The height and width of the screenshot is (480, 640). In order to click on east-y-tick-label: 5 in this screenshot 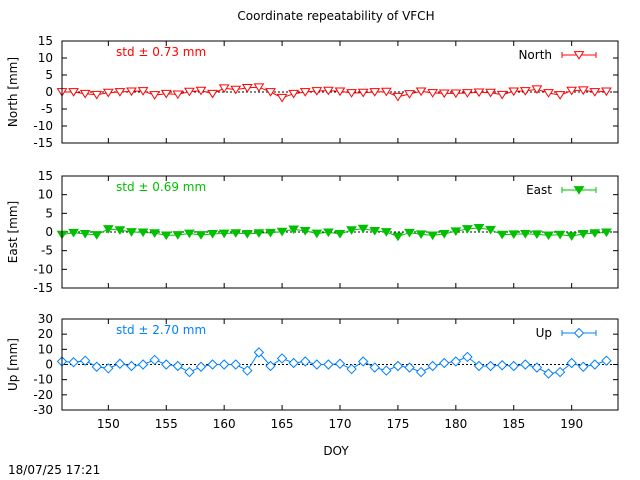, I will do `click(49, 213)`.